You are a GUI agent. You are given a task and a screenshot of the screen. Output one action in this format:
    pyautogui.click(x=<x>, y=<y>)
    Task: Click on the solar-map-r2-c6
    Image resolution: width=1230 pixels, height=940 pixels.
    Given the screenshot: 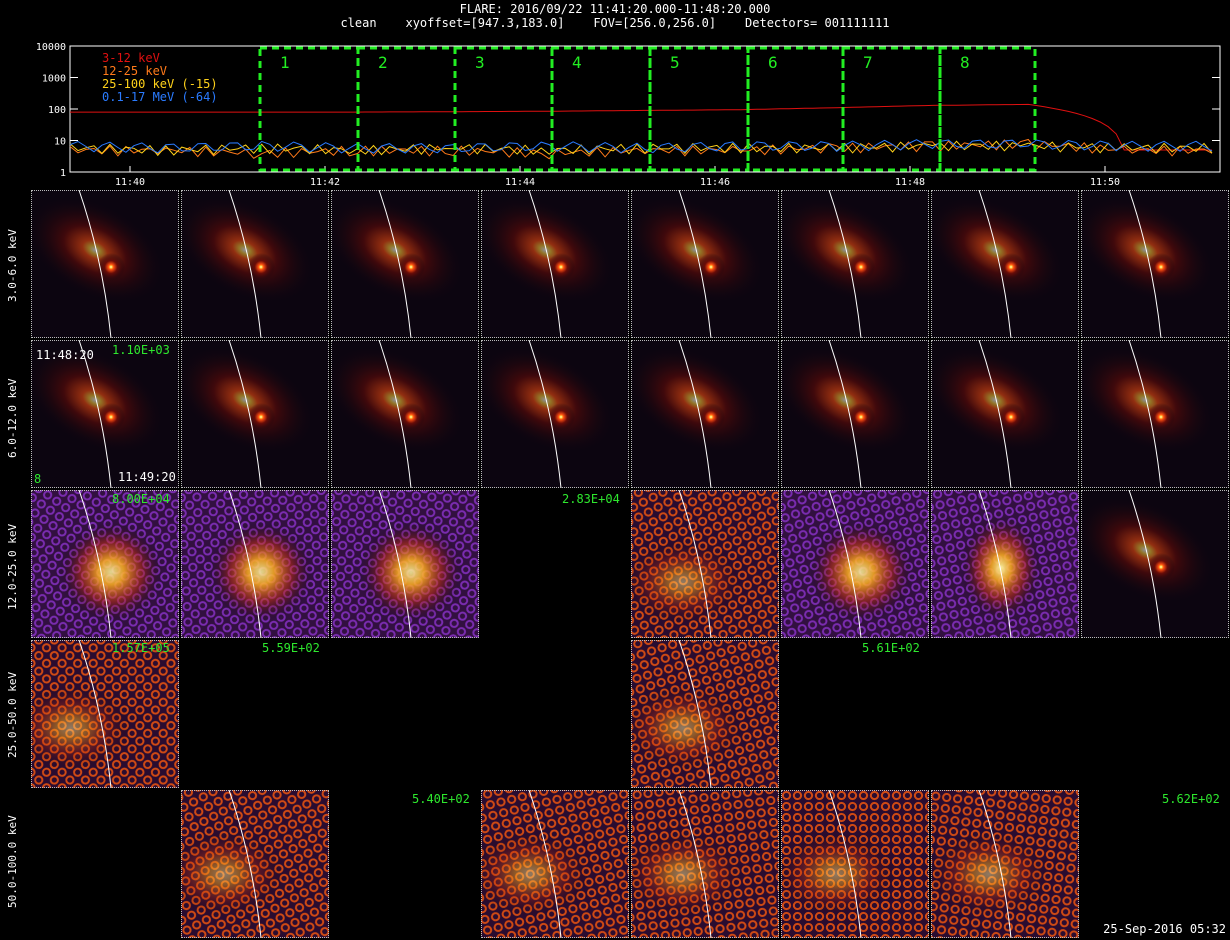 What is the action you would take?
    pyautogui.click(x=855, y=414)
    